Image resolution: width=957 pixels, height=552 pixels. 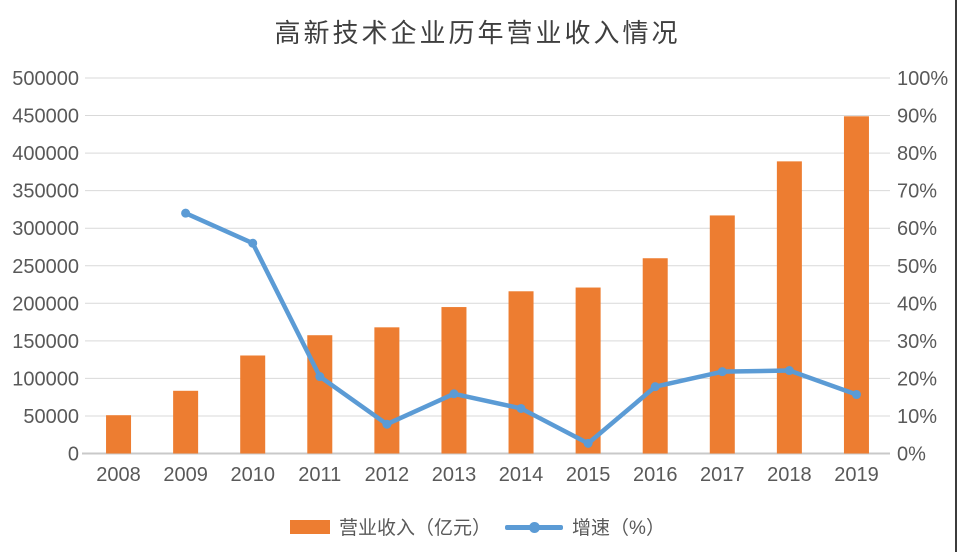 I want to click on bar-2012, so click(x=387, y=390).